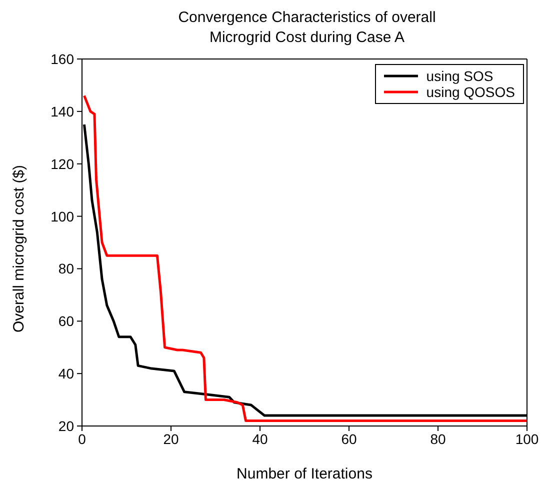 The height and width of the screenshot is (494, 554). I want to click on legend-label: using QOSOS, so click(470, 92).